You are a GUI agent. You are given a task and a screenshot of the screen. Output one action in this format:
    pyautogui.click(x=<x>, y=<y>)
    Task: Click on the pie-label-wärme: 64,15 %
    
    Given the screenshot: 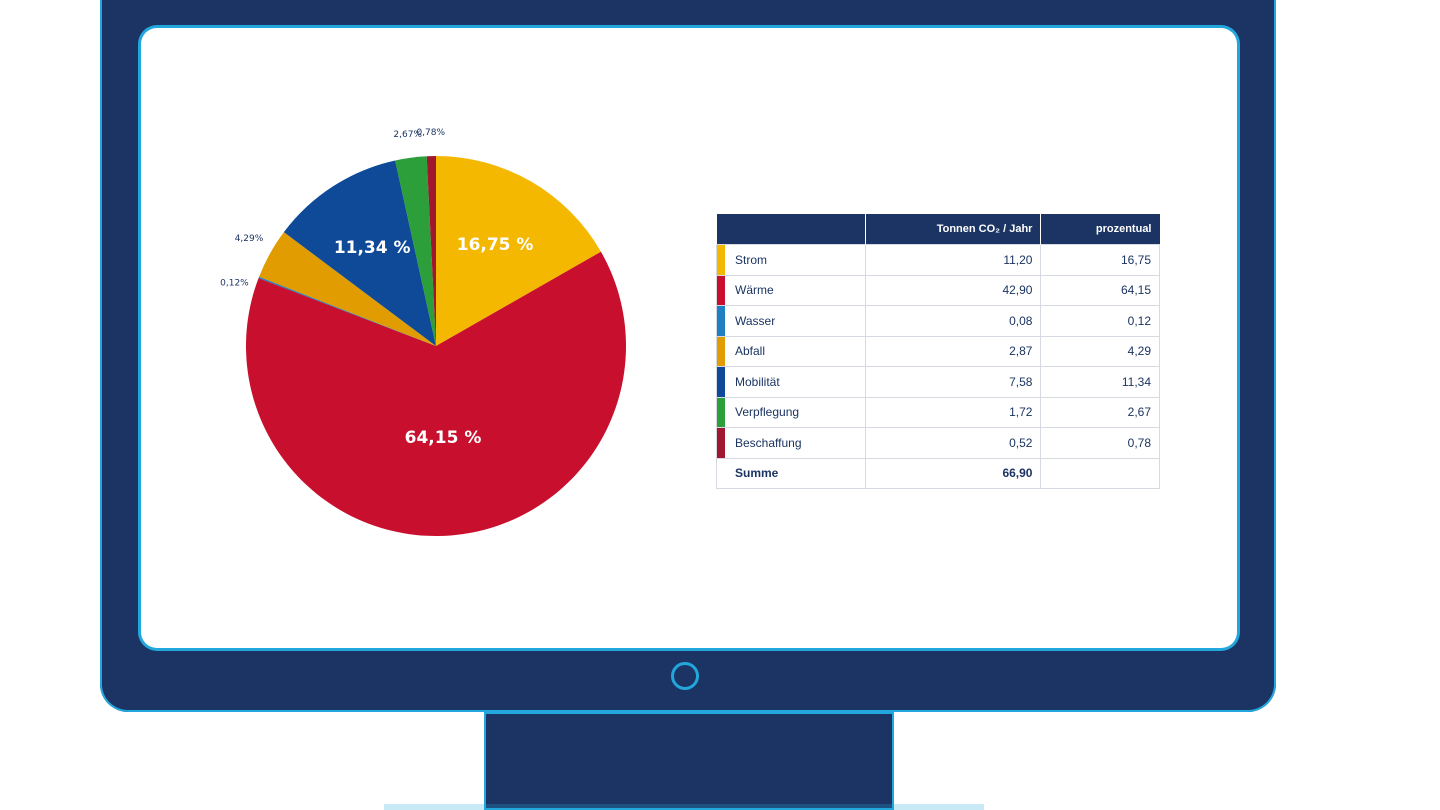 What is the action you would take?
    pyautogui.click(x=443, y=438)
    